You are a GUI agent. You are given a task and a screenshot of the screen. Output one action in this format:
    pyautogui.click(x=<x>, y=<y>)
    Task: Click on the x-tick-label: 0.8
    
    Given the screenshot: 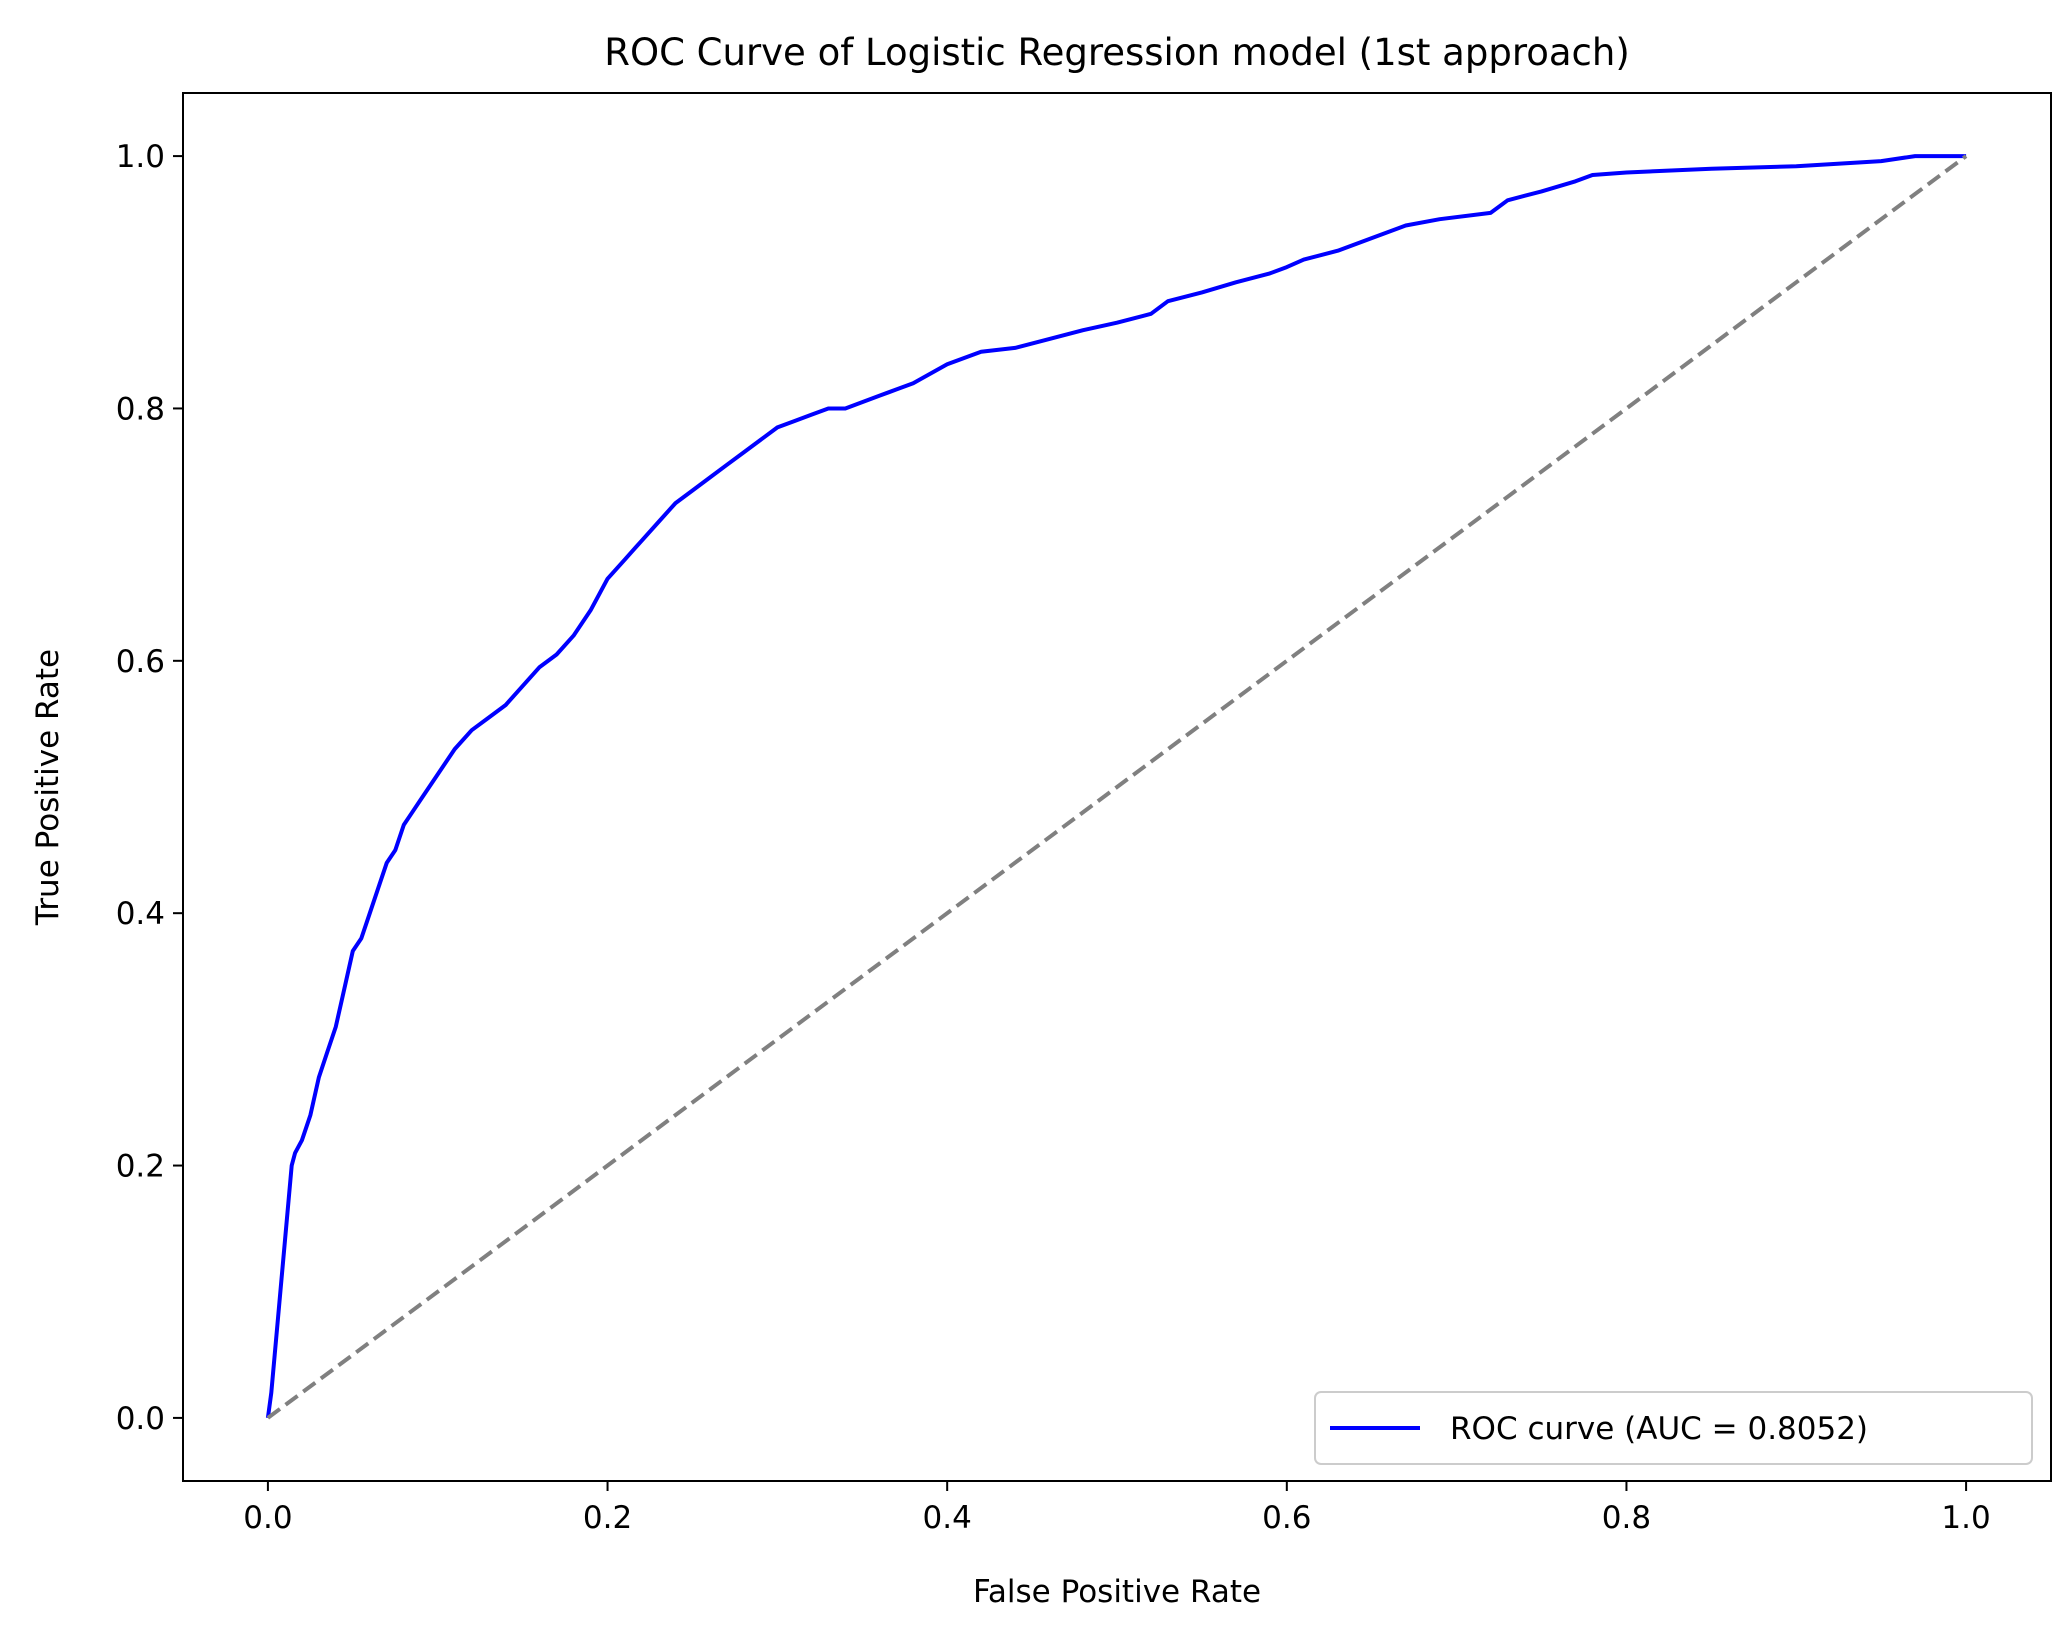 What is the action you would take?
    pyautogui.click(x=1626, y=1518)
    